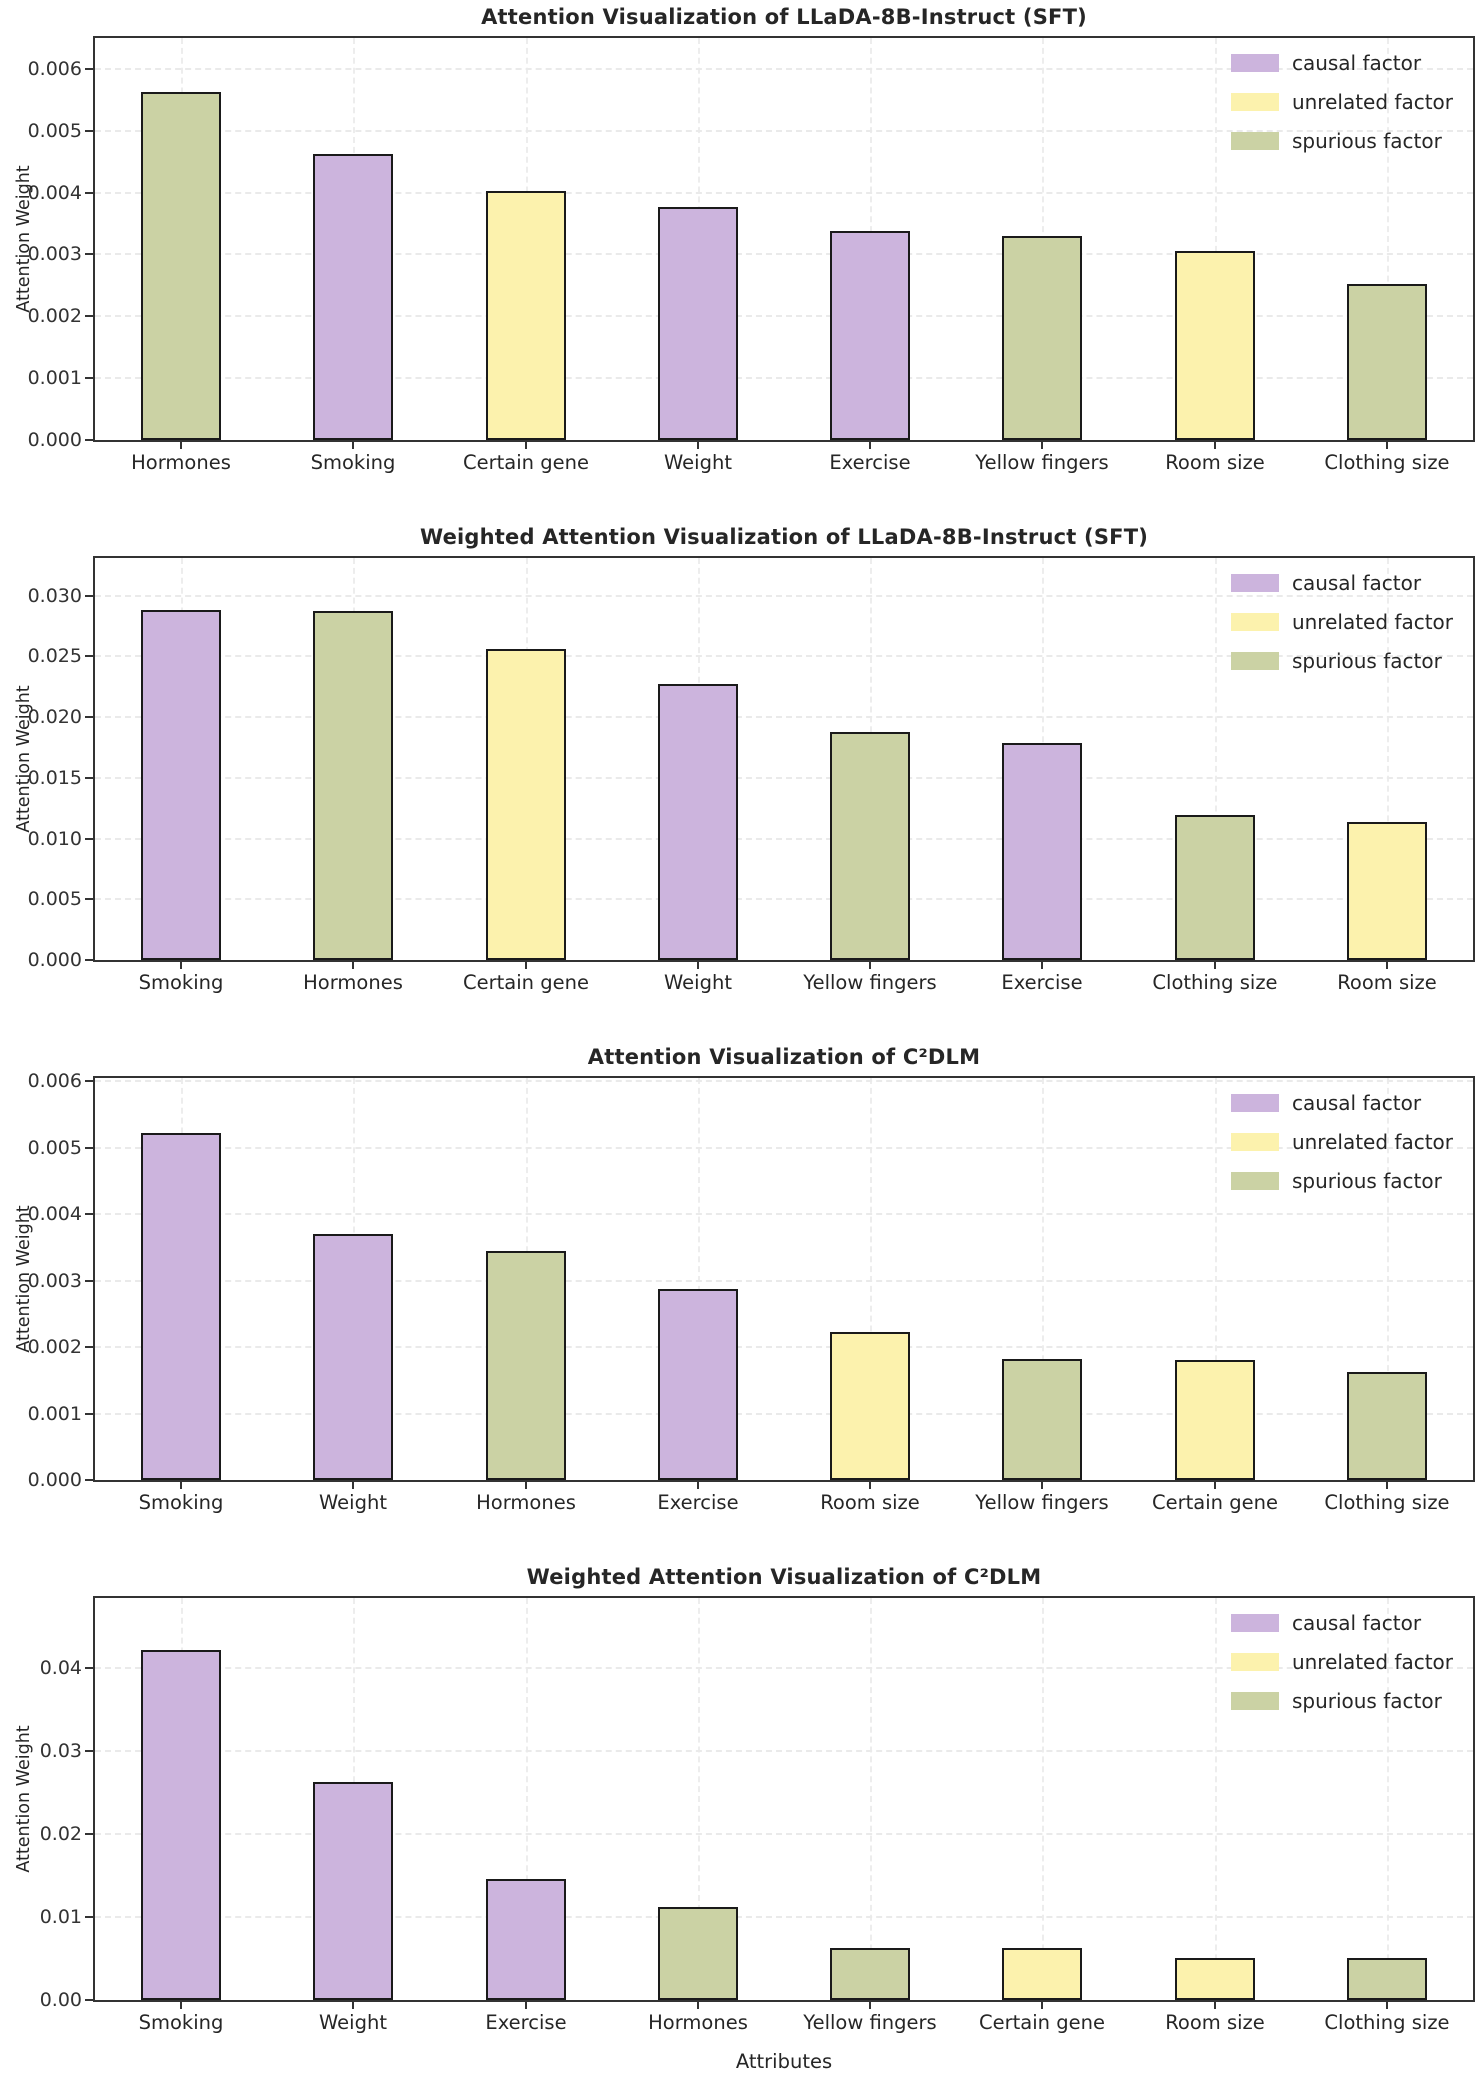  What do you see at coordinates (54, 1347) in the screenshot?
I see `y-tick-label: 0.002` at bounding box center [54, 1347].